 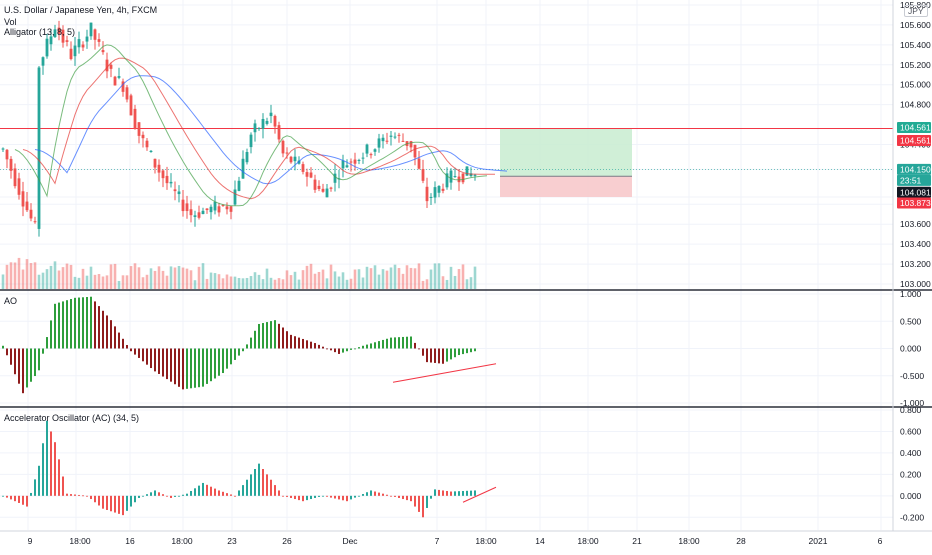 What do you see at coordinates (911, 496) in the screenshot?
I see `ac-tick-label: 0.000` at bounding box center [911, 496].